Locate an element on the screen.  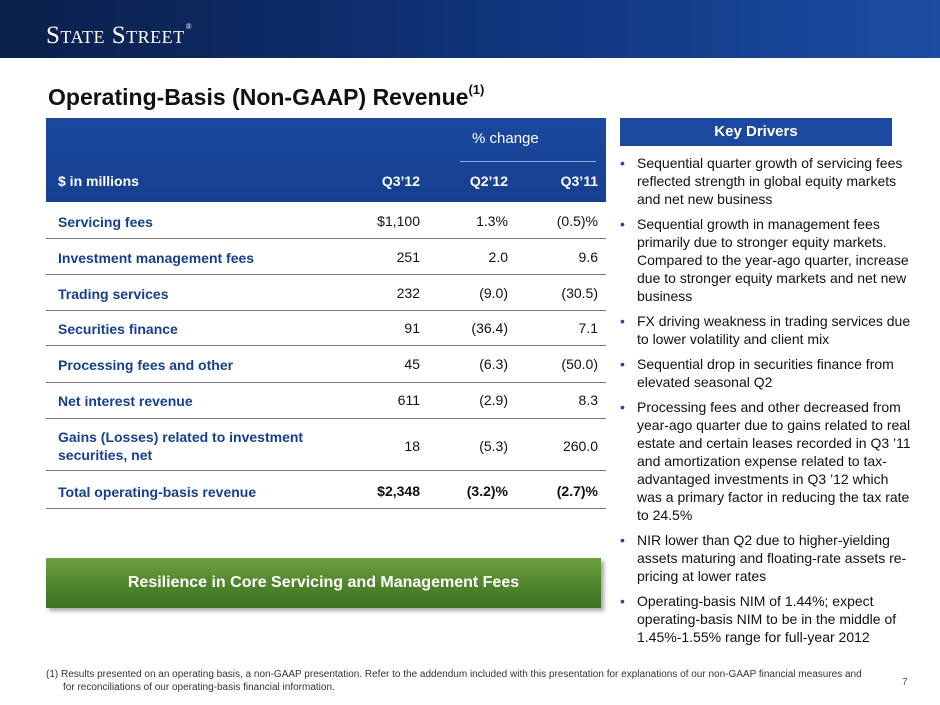
row-value-q2-12: (36.4) is located at coordinates (489, 328).